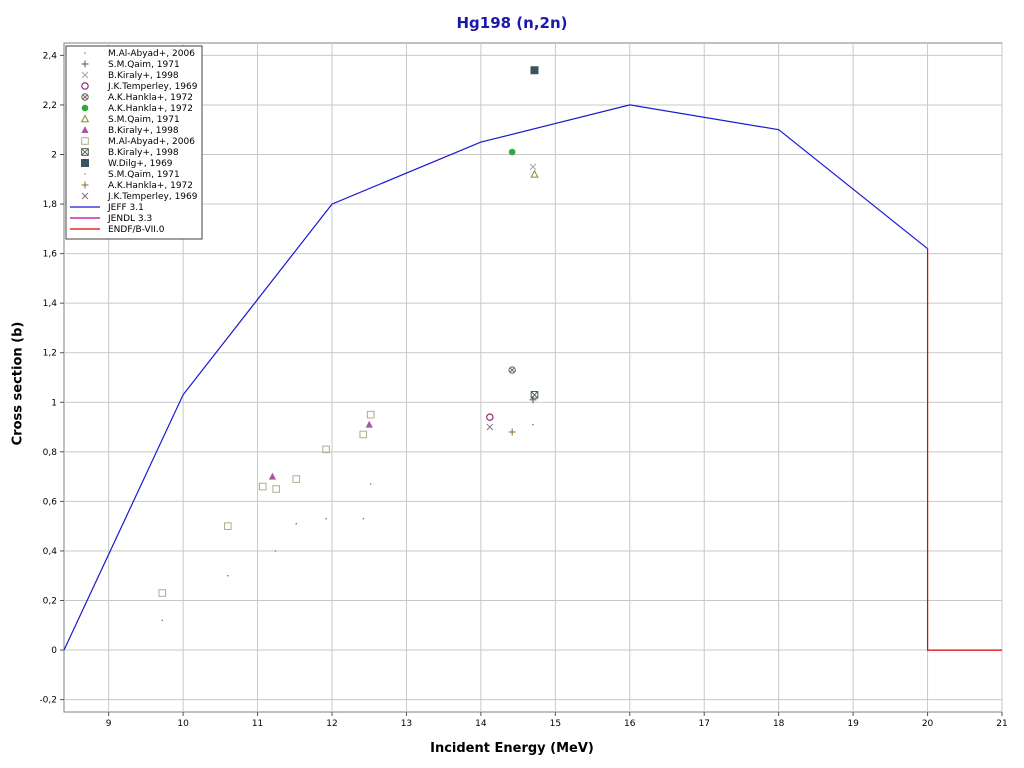 Image resolution: width=1024 pixels, height=768 pixels. What do you see at coordinates (50, 106) in the screenshot?
I see `y-tick-label: 2,2` at bounding box center [50, 106].